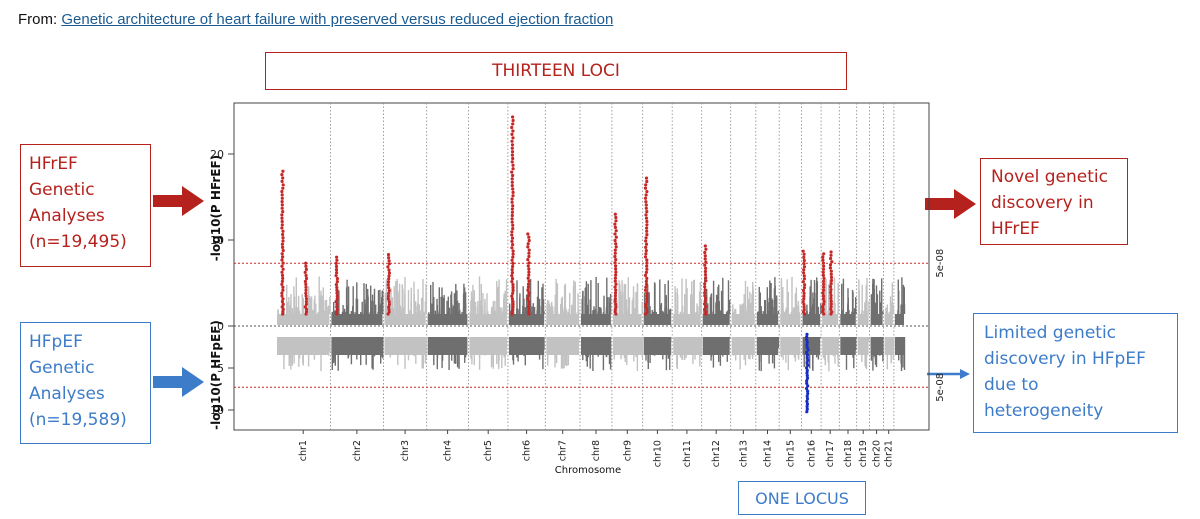 The image size is (1200, 519). Describe the element at coordinates (807, 401) in the screenshot. I see `hit-point-bottom` at that location.